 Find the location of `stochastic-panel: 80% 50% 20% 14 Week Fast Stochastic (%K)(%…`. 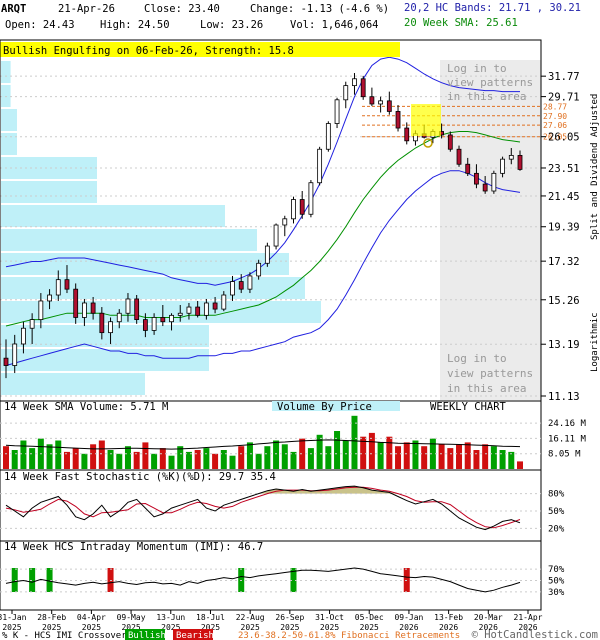

stochastic-panel: 80% 50% 20% 14 Week Fast Stochastic (%K)(%… is located at coordinates (282, 505).